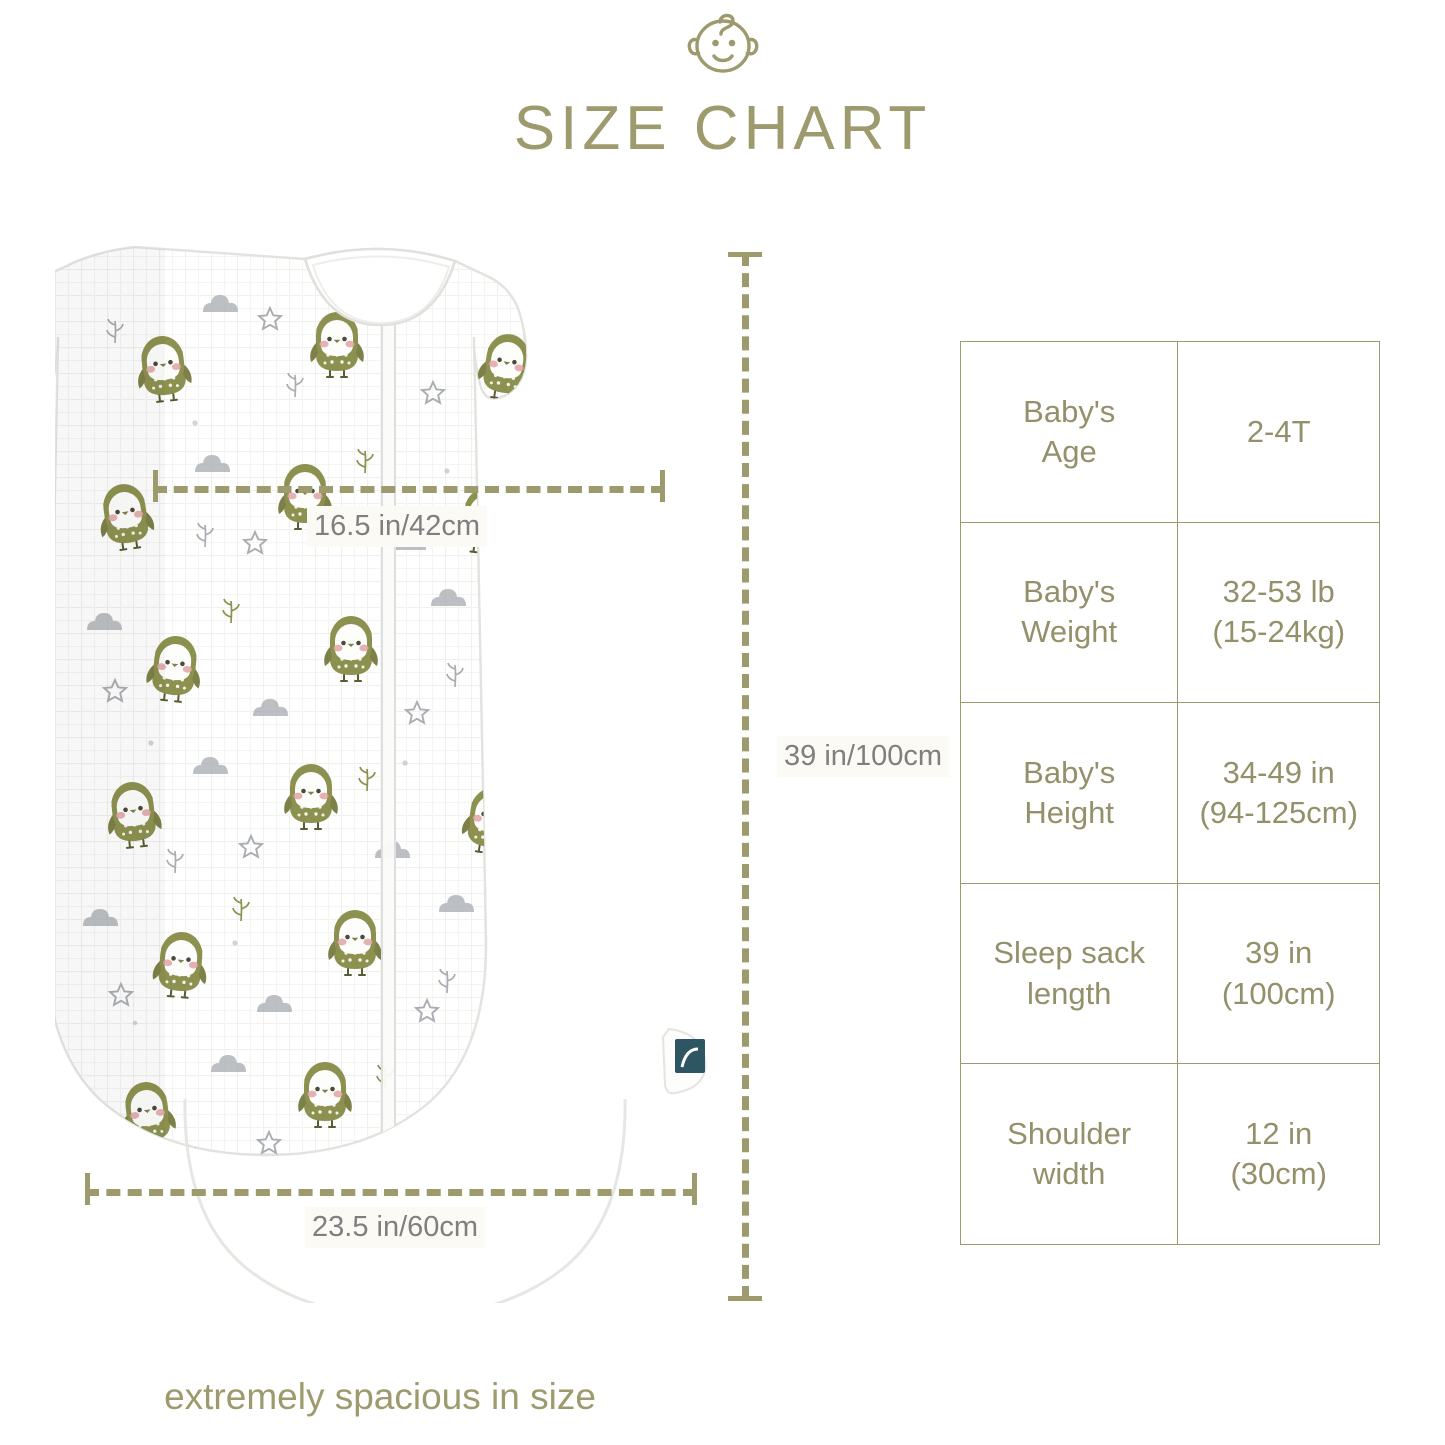  I want to click on label-line-2: length, so click(1069, 993).